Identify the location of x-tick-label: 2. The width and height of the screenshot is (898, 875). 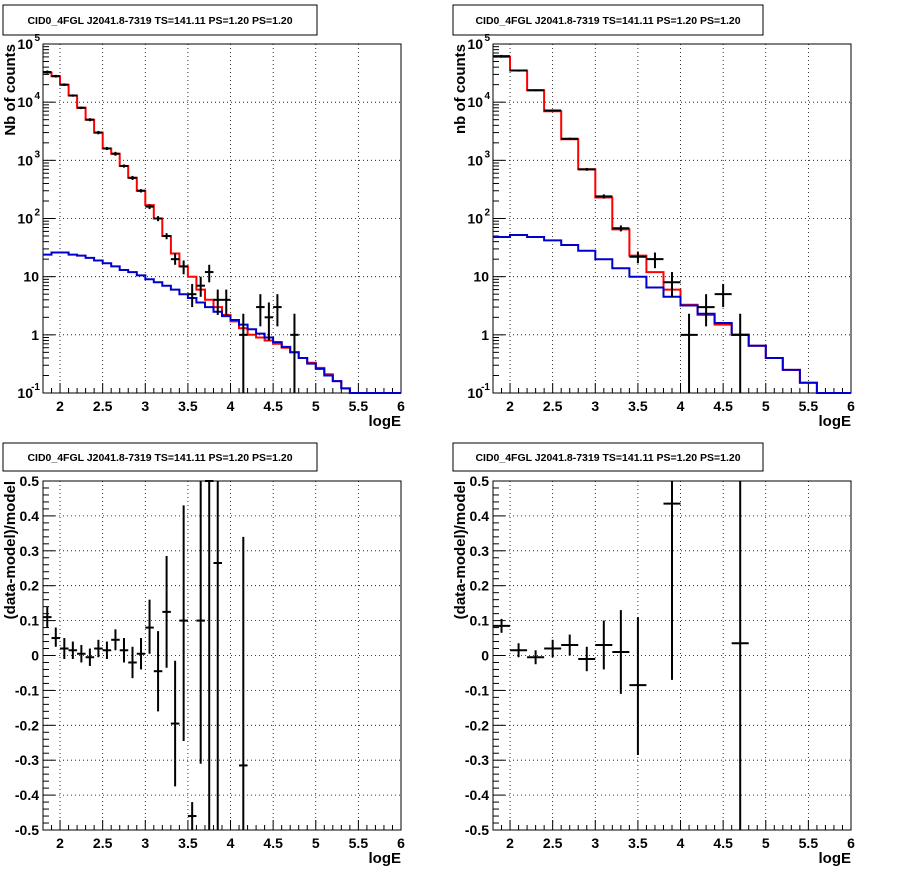
(510, 406).